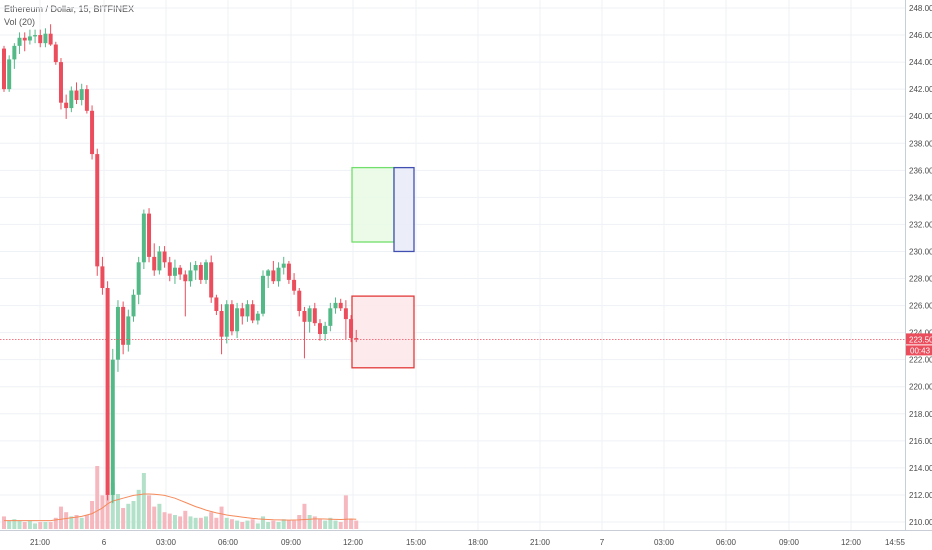 This screenshot has height=550, width=932. What do you see at coordinates (166, 542) in the screenshot?
I see `time-tick-label: 03:00` at bounding box center [166, 542].